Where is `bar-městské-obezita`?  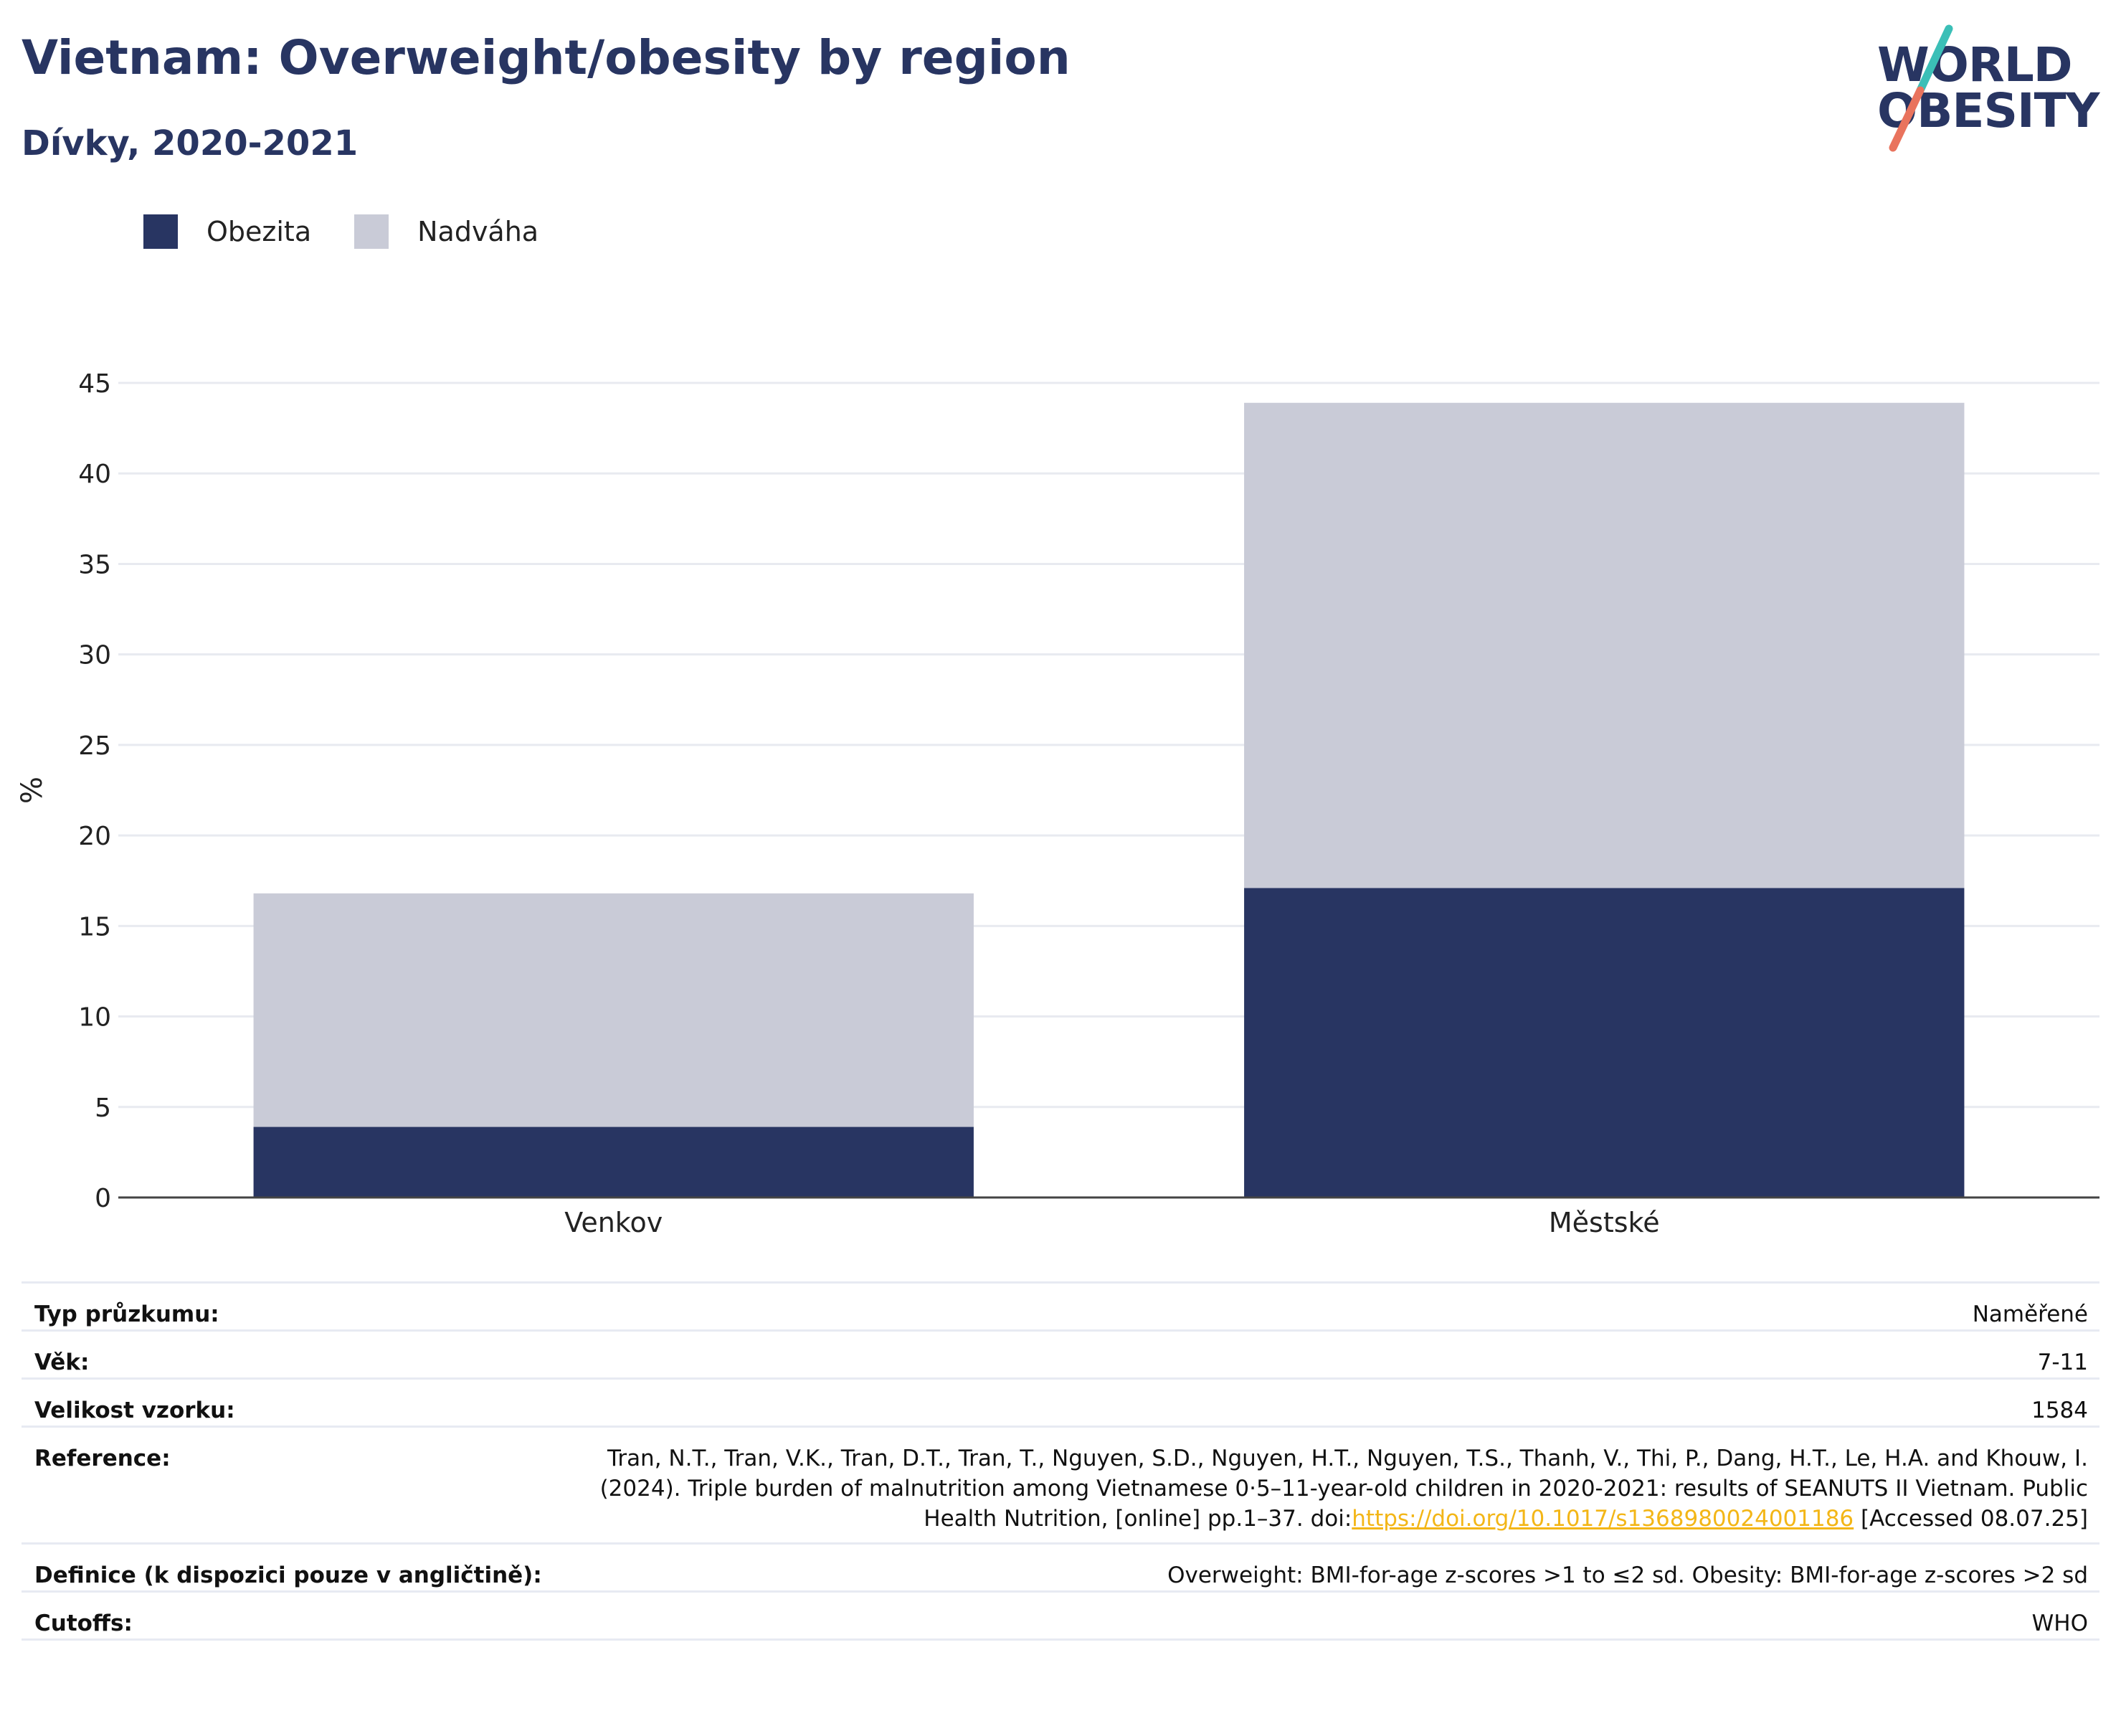
bar-městské-obezita is located at coordinates (1604, 1042).